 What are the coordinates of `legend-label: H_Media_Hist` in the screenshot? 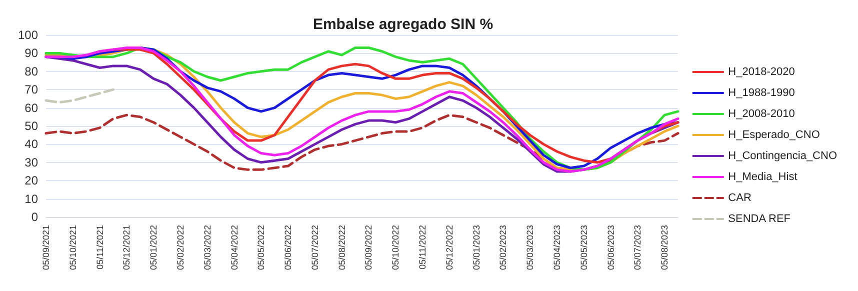 It's located at (763, 177).